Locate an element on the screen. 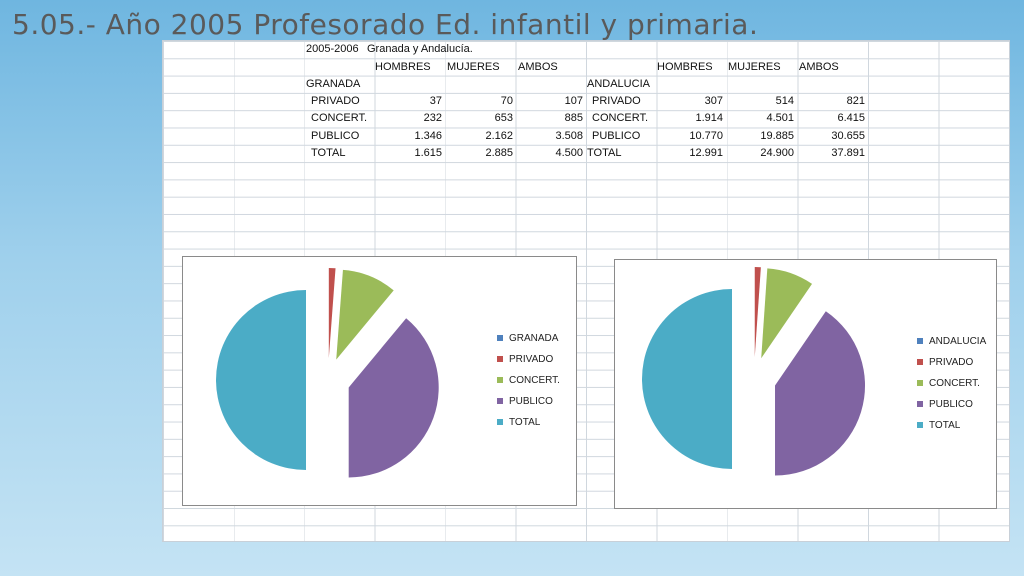  right-row-label: CONCERT. is located at coordinates (620, 118).